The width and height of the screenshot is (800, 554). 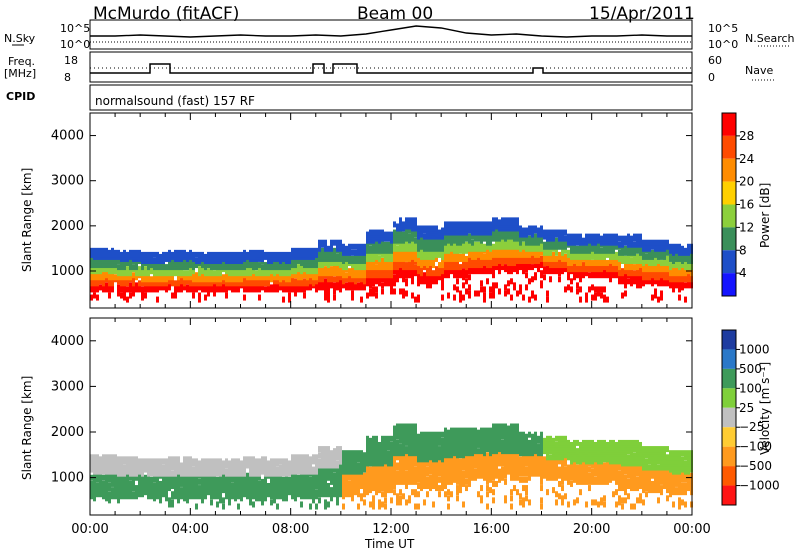 I want to click on nave-tick-low: 0, so click(x=711, y=77).